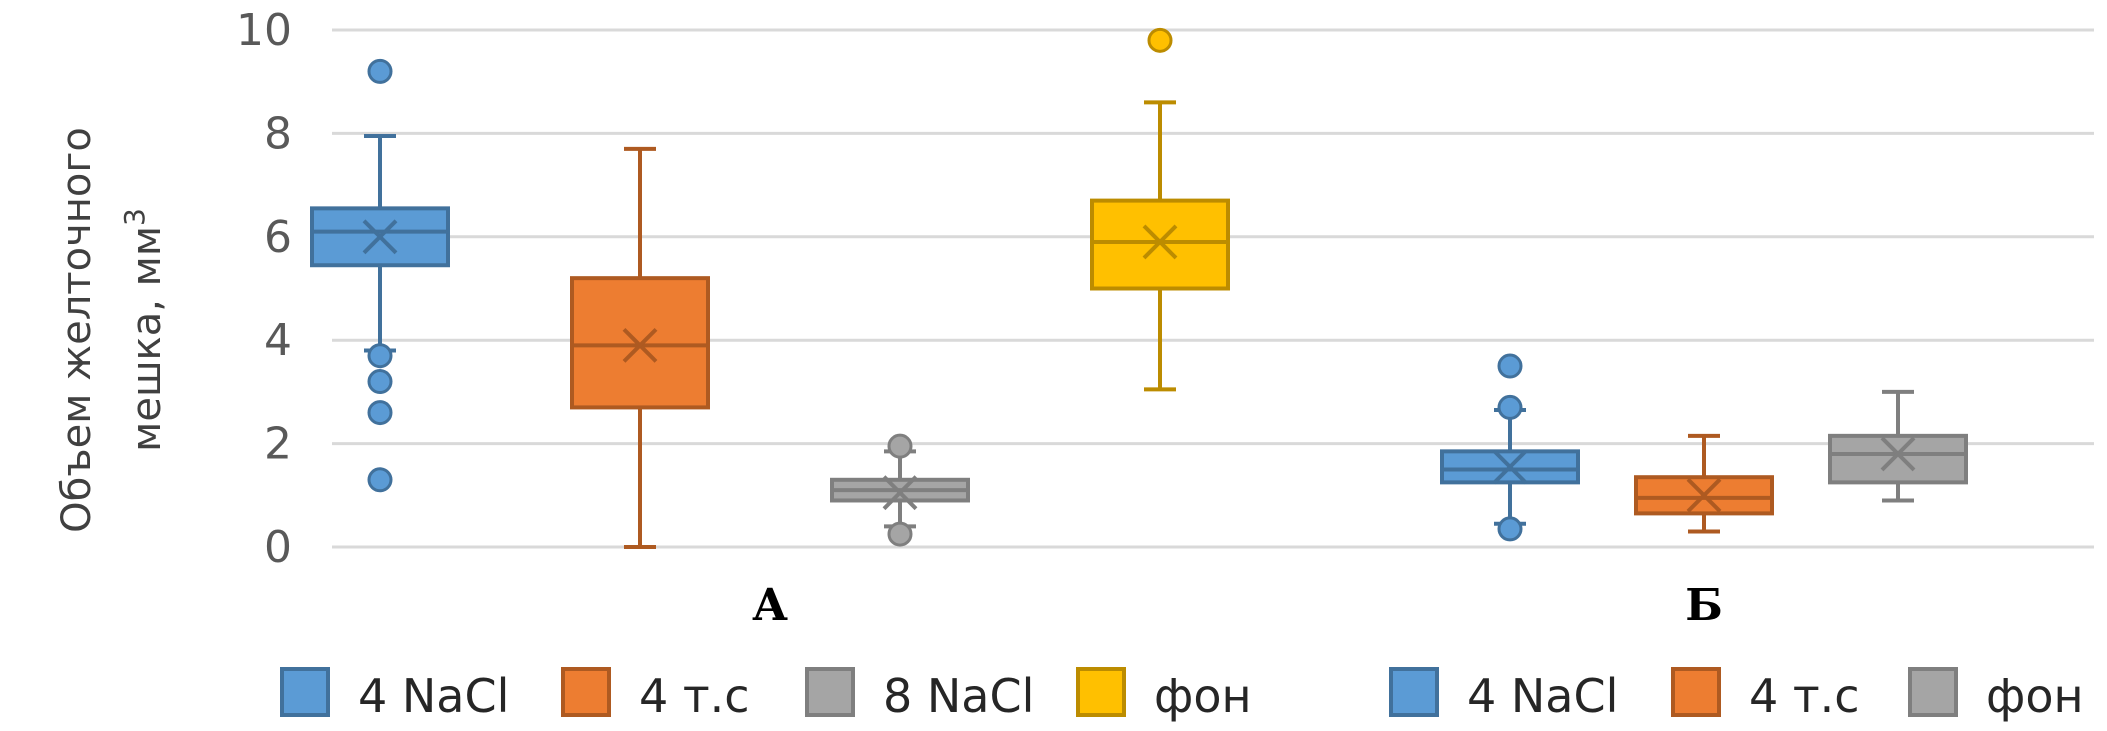  Describe the element at coordinates (134, 217) in the screenshot. I see `y-axis-title-superscript: 3` at that location.